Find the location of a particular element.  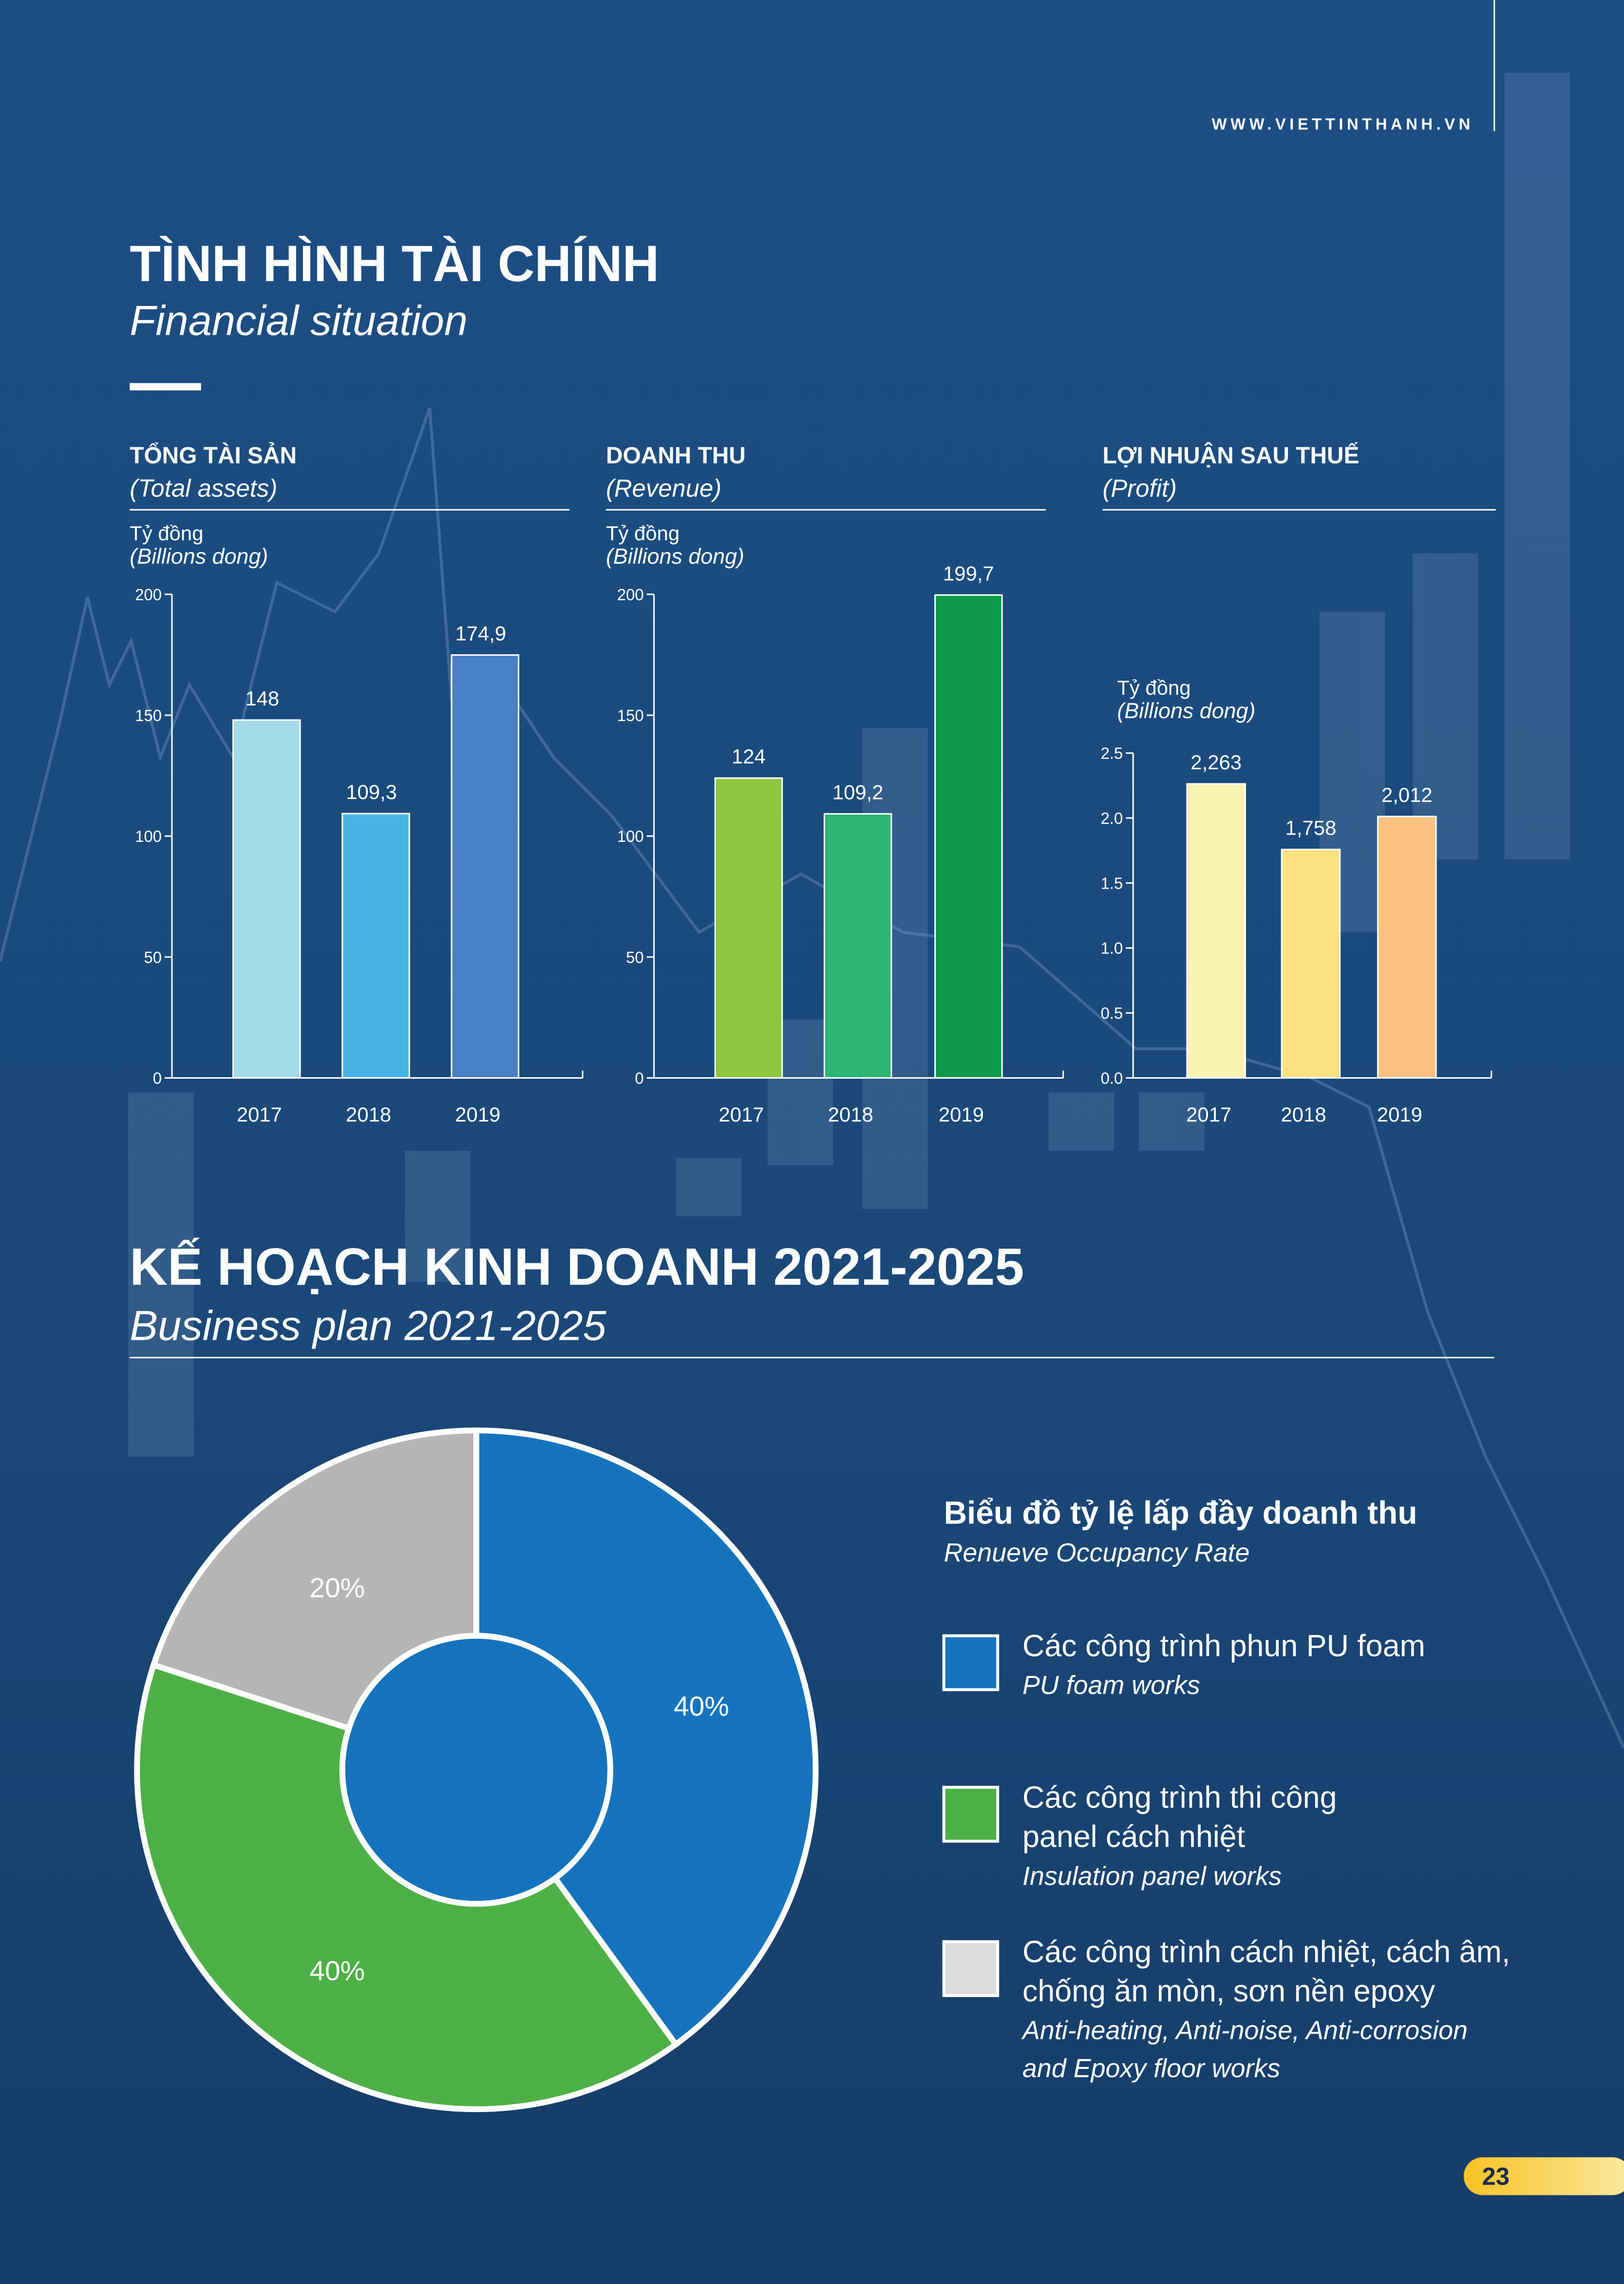

plan-subheading: Business plan 2021-2025 is located at coordinates (368, 1326).